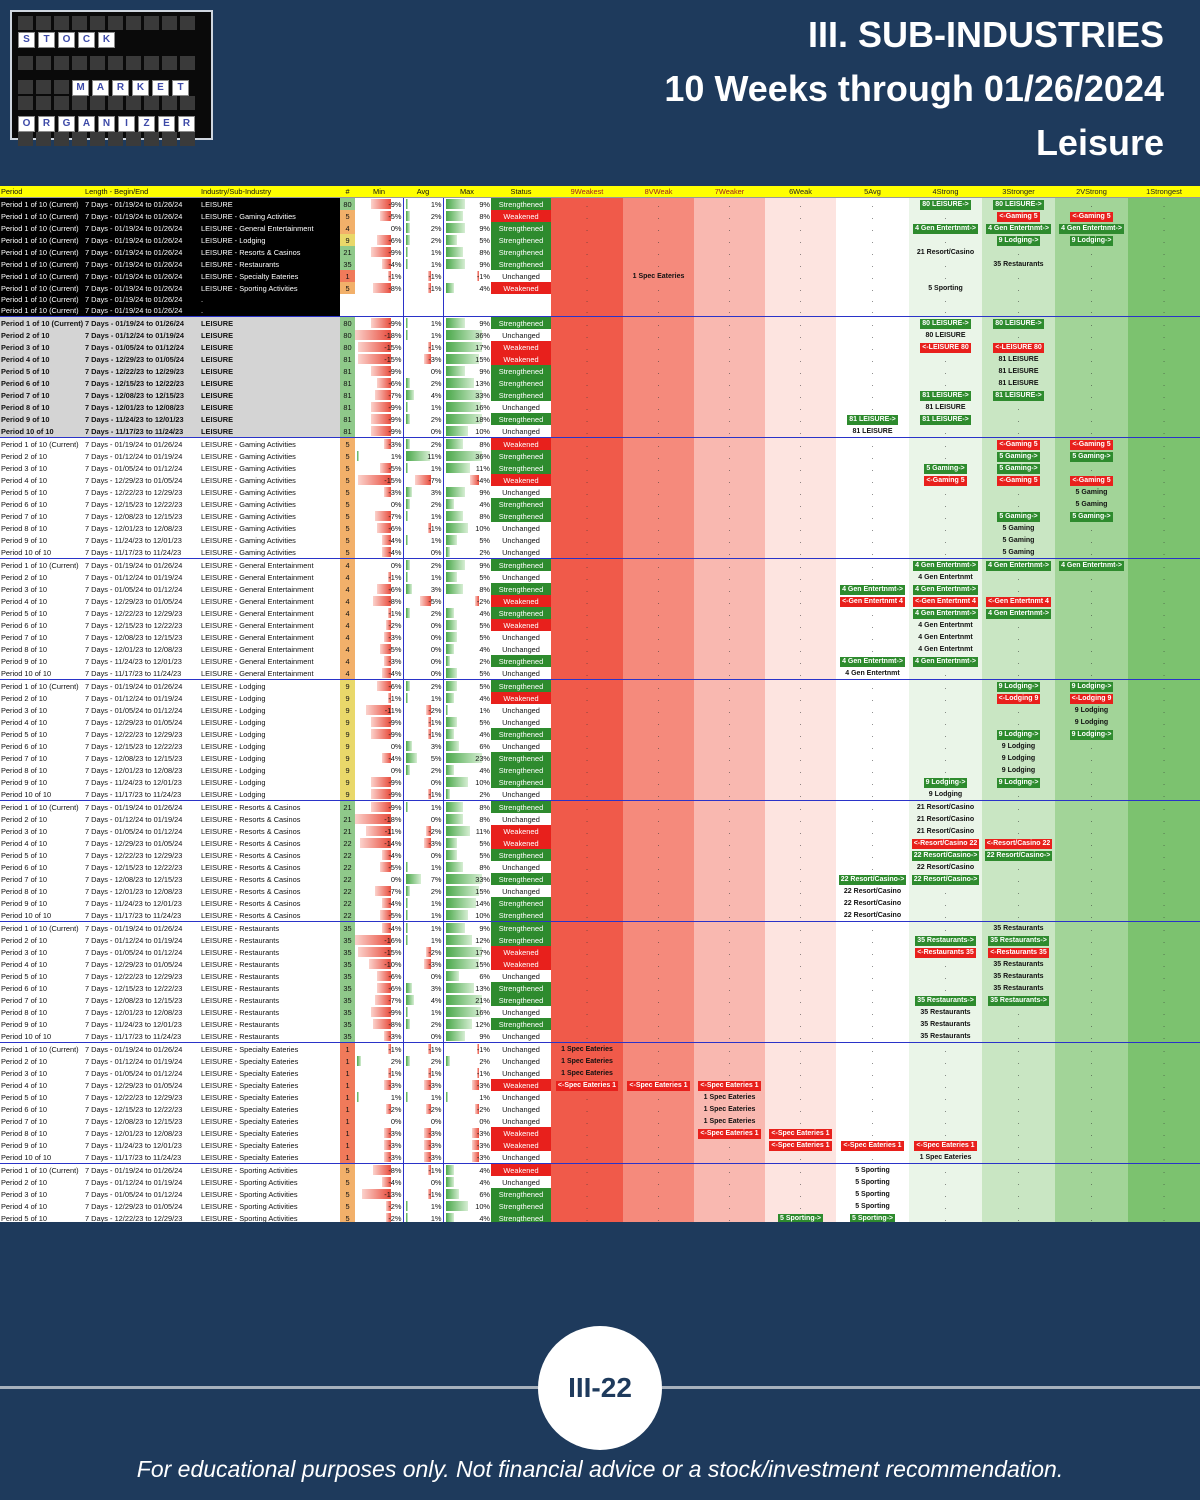 This screenshot has width=1200, height=1500. Describe the element at coordinates (1018, 192) in the screenshot. I see `column-header: 3Stronger` at that location.